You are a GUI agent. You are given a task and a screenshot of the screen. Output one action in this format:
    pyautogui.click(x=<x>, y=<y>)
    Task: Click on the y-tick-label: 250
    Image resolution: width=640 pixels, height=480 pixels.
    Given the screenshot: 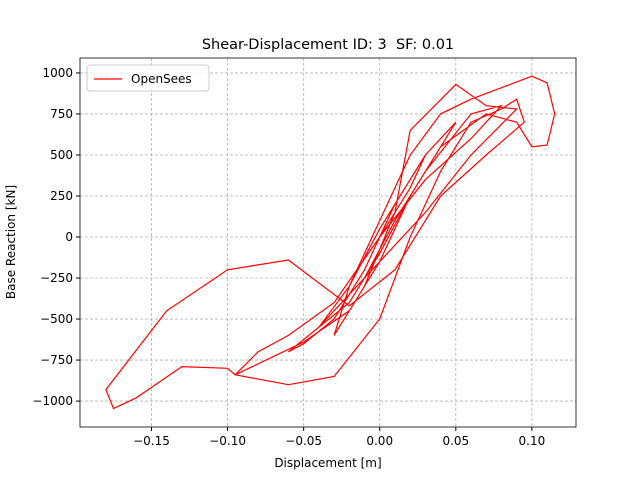 What is the action you would take?
    pyautogui.click(x=61, y=196)
    